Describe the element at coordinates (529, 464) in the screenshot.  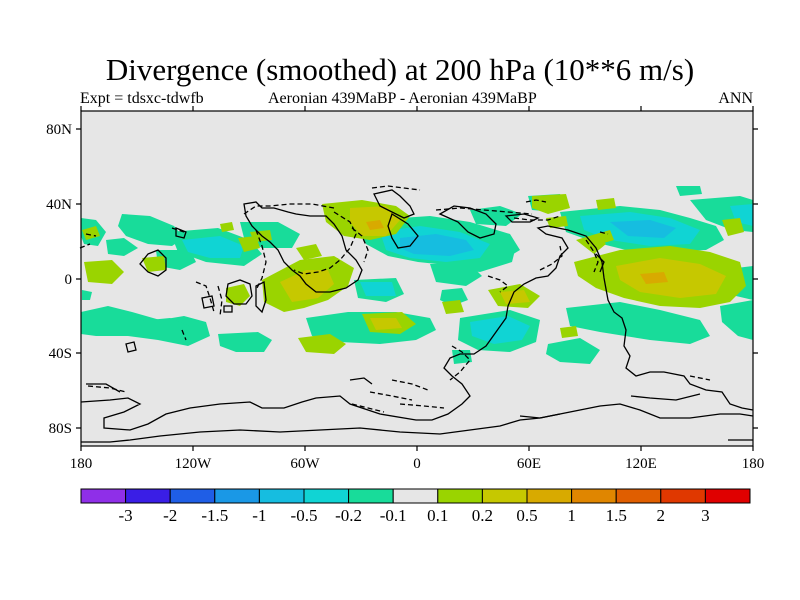
I see `lon-label-60e: 60E` at that location.